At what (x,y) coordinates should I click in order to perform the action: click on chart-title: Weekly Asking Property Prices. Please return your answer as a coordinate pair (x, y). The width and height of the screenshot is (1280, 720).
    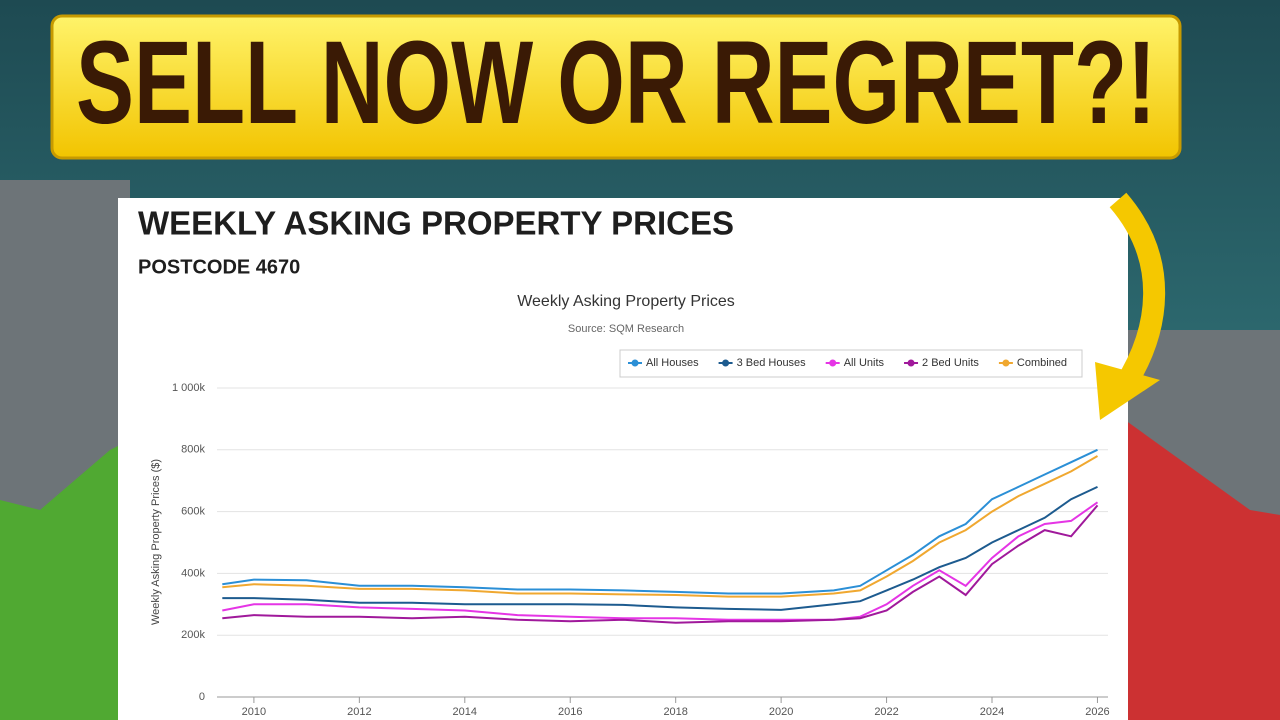
    Looking at the image, I should click on (626, 301).